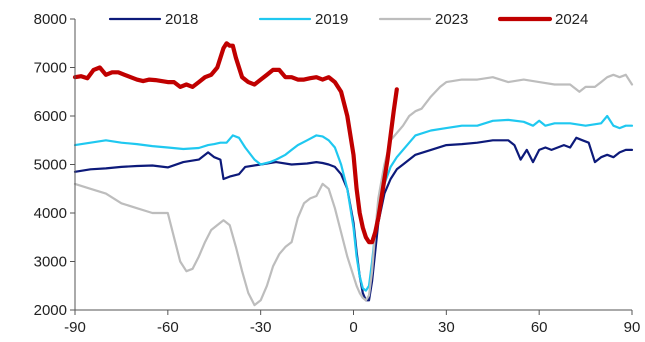 The width and height of the screenshot is (645, 342). I want to click on y-tick-label: 2000, so click(50, 310).